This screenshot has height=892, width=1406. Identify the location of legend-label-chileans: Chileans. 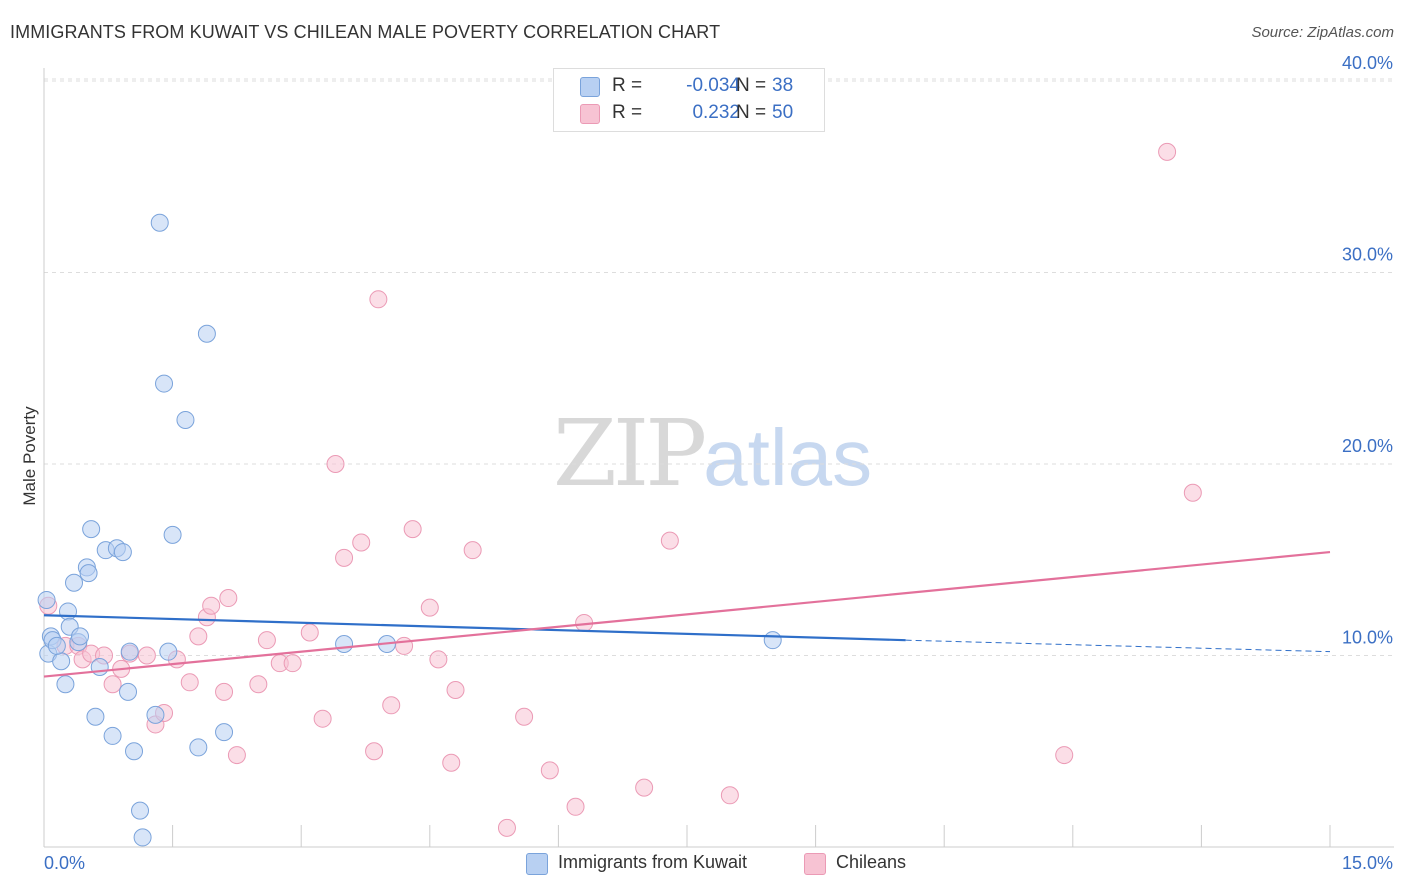
(871, 862).